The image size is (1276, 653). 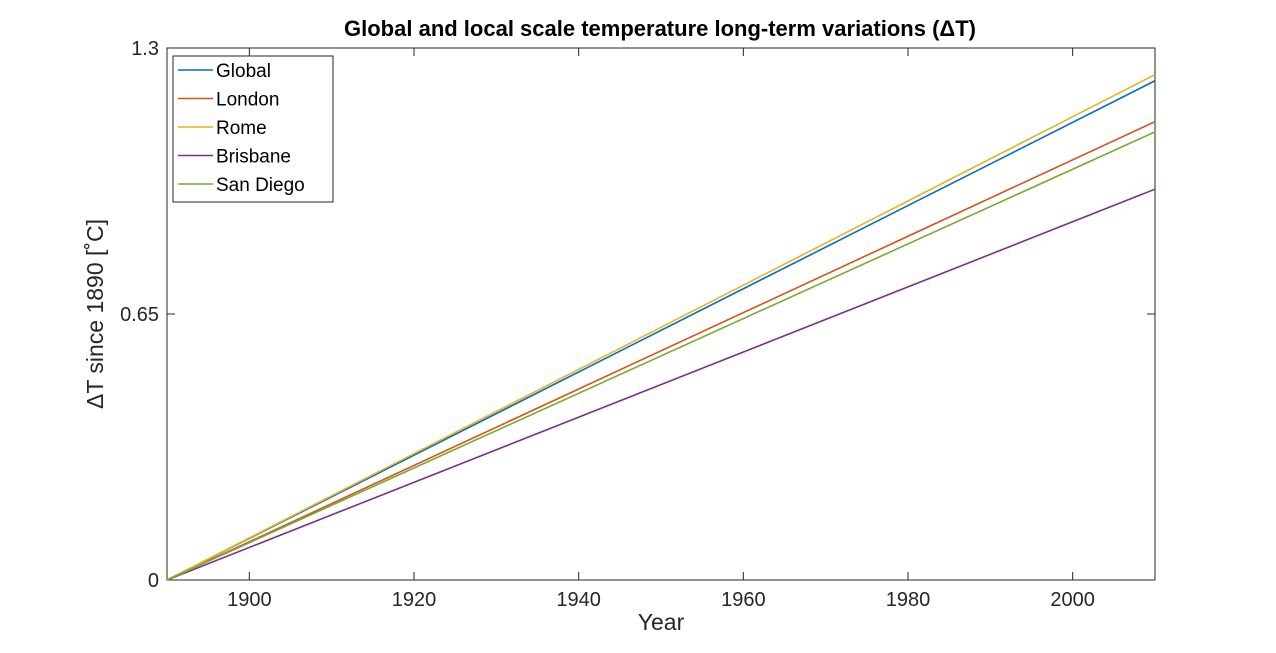 I want to click on legend-label: Global, so click(x=243, y=71).